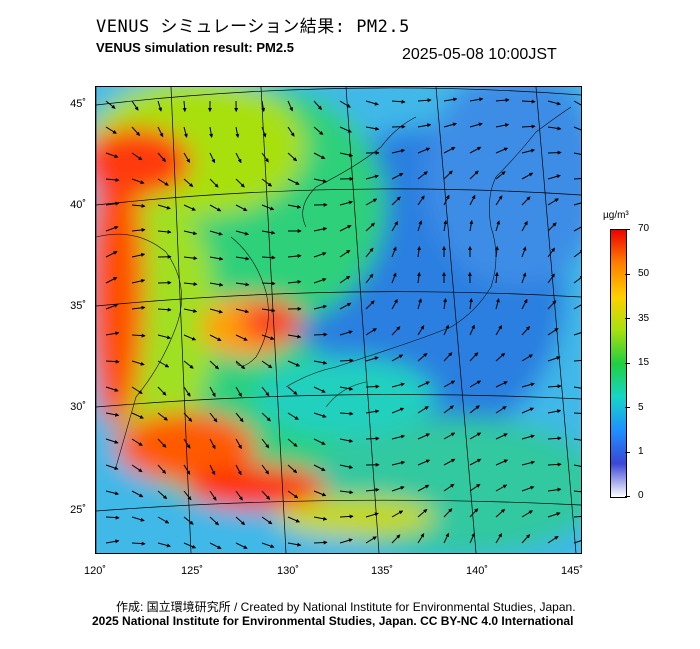 This screenshot has width=700, height=649. I want to click on colorbar-tick-50: 50, so click(644, 273).